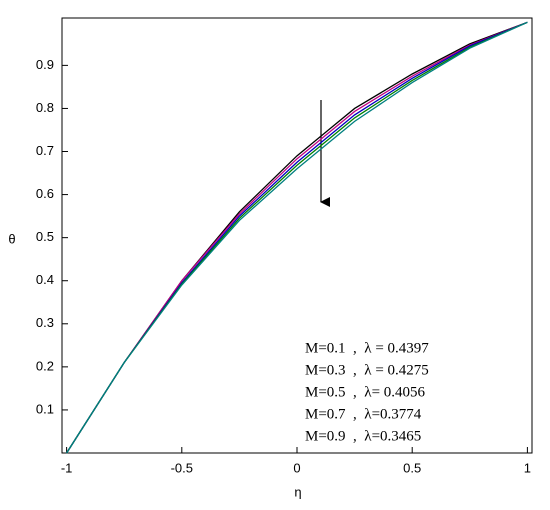 Image resolution: width=550 pixels, height=510 pixels. I want to click on x-tick-label: 1, so click(527, 467).